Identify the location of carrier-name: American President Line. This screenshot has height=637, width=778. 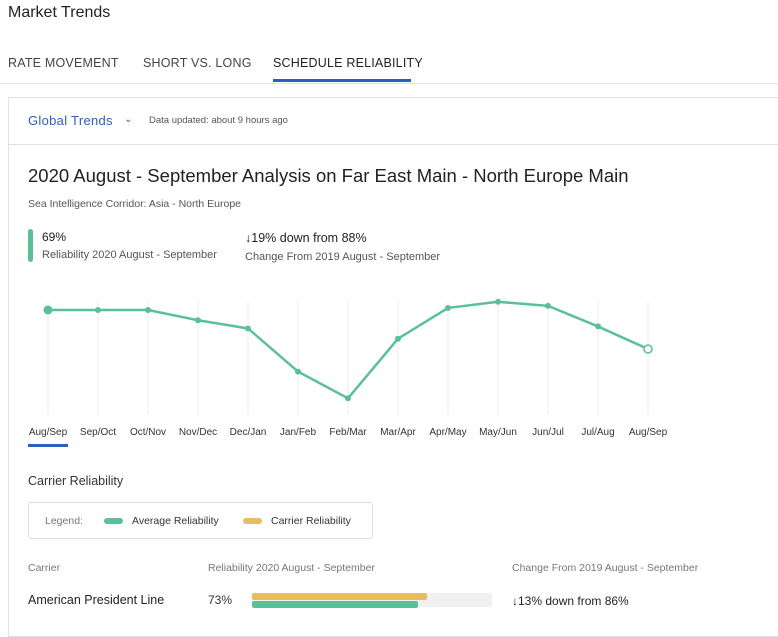
(96, 600).